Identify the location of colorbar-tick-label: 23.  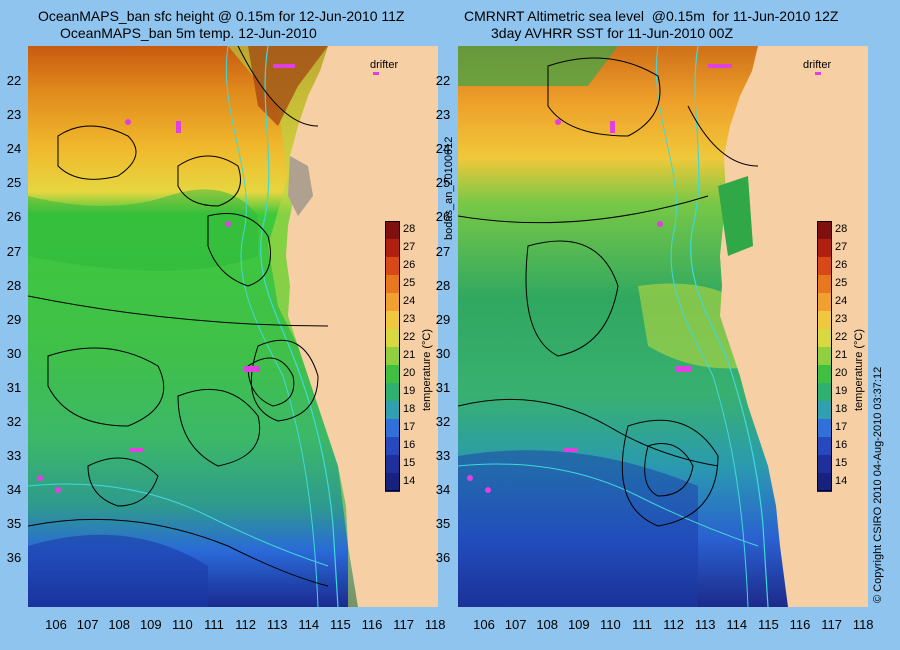
(841, 319).